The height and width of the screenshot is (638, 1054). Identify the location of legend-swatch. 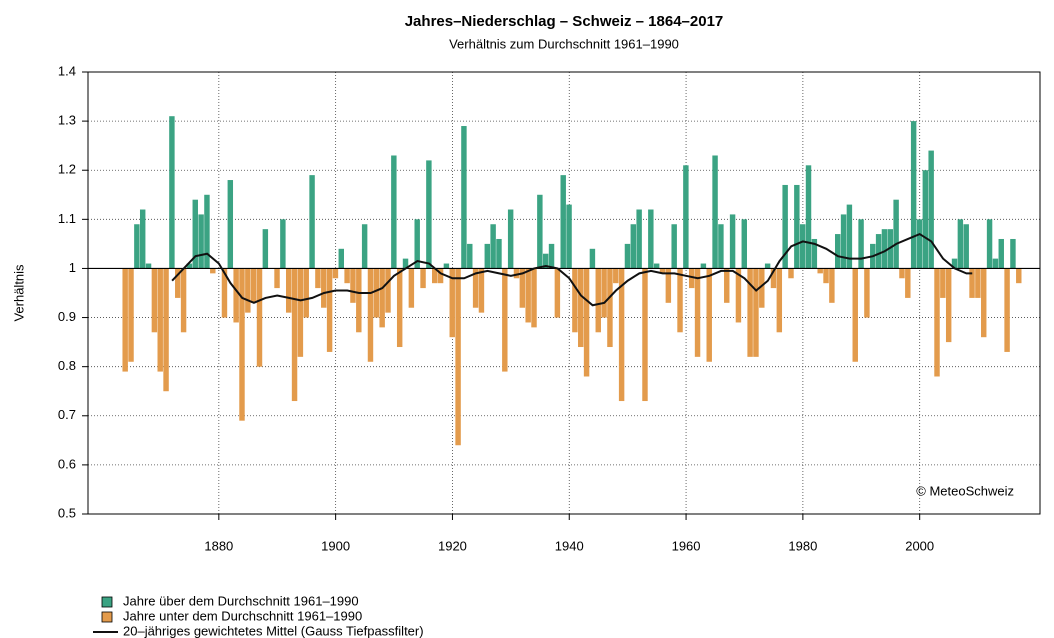
(107, 617).